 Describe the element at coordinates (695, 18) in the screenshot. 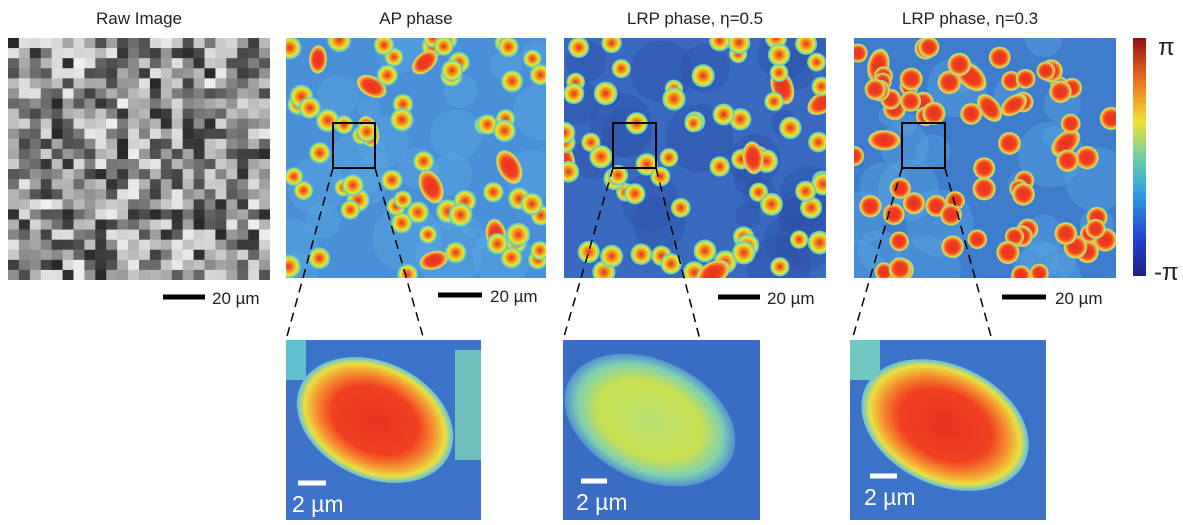

I see `panel-title: LRP phase, η=0.5` at that location.